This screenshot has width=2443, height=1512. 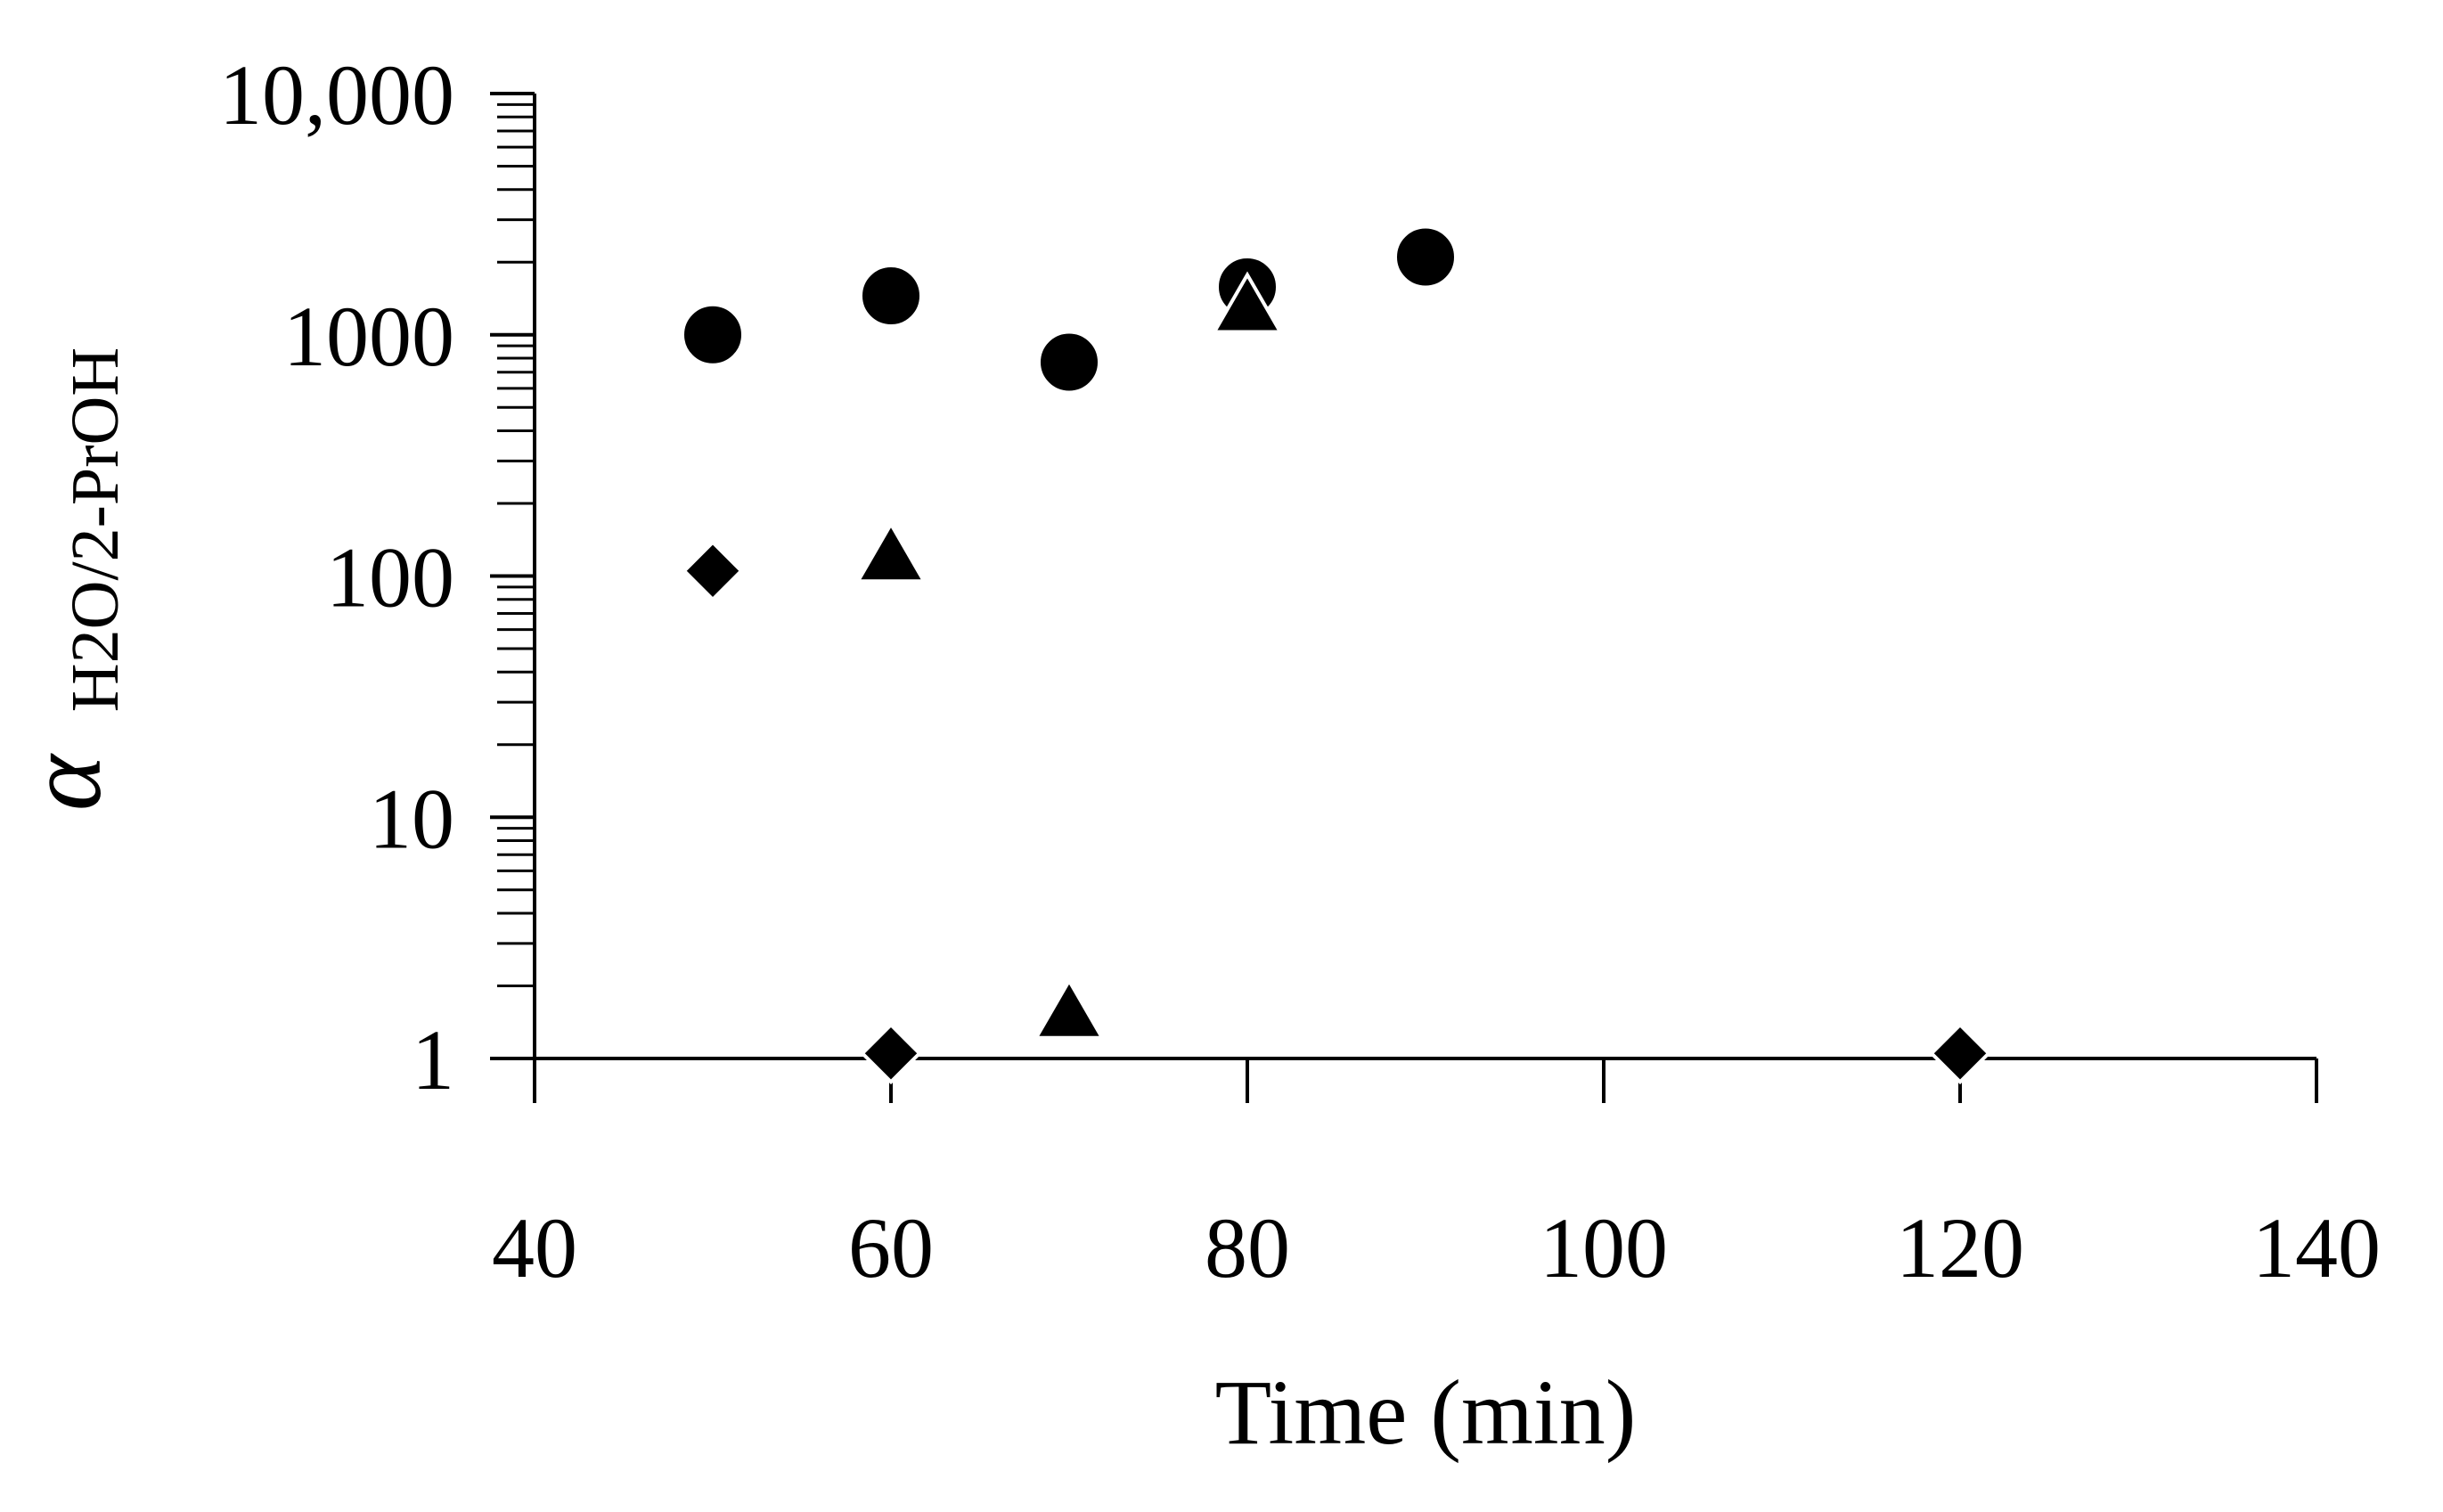 I want to click on x-tick-label: 40, so click(x=534, y=1247).